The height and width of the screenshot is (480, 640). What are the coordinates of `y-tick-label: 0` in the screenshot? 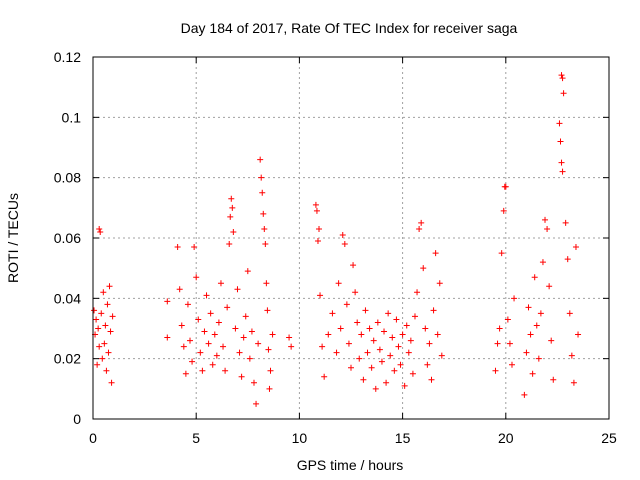 It's located at (77, 419).